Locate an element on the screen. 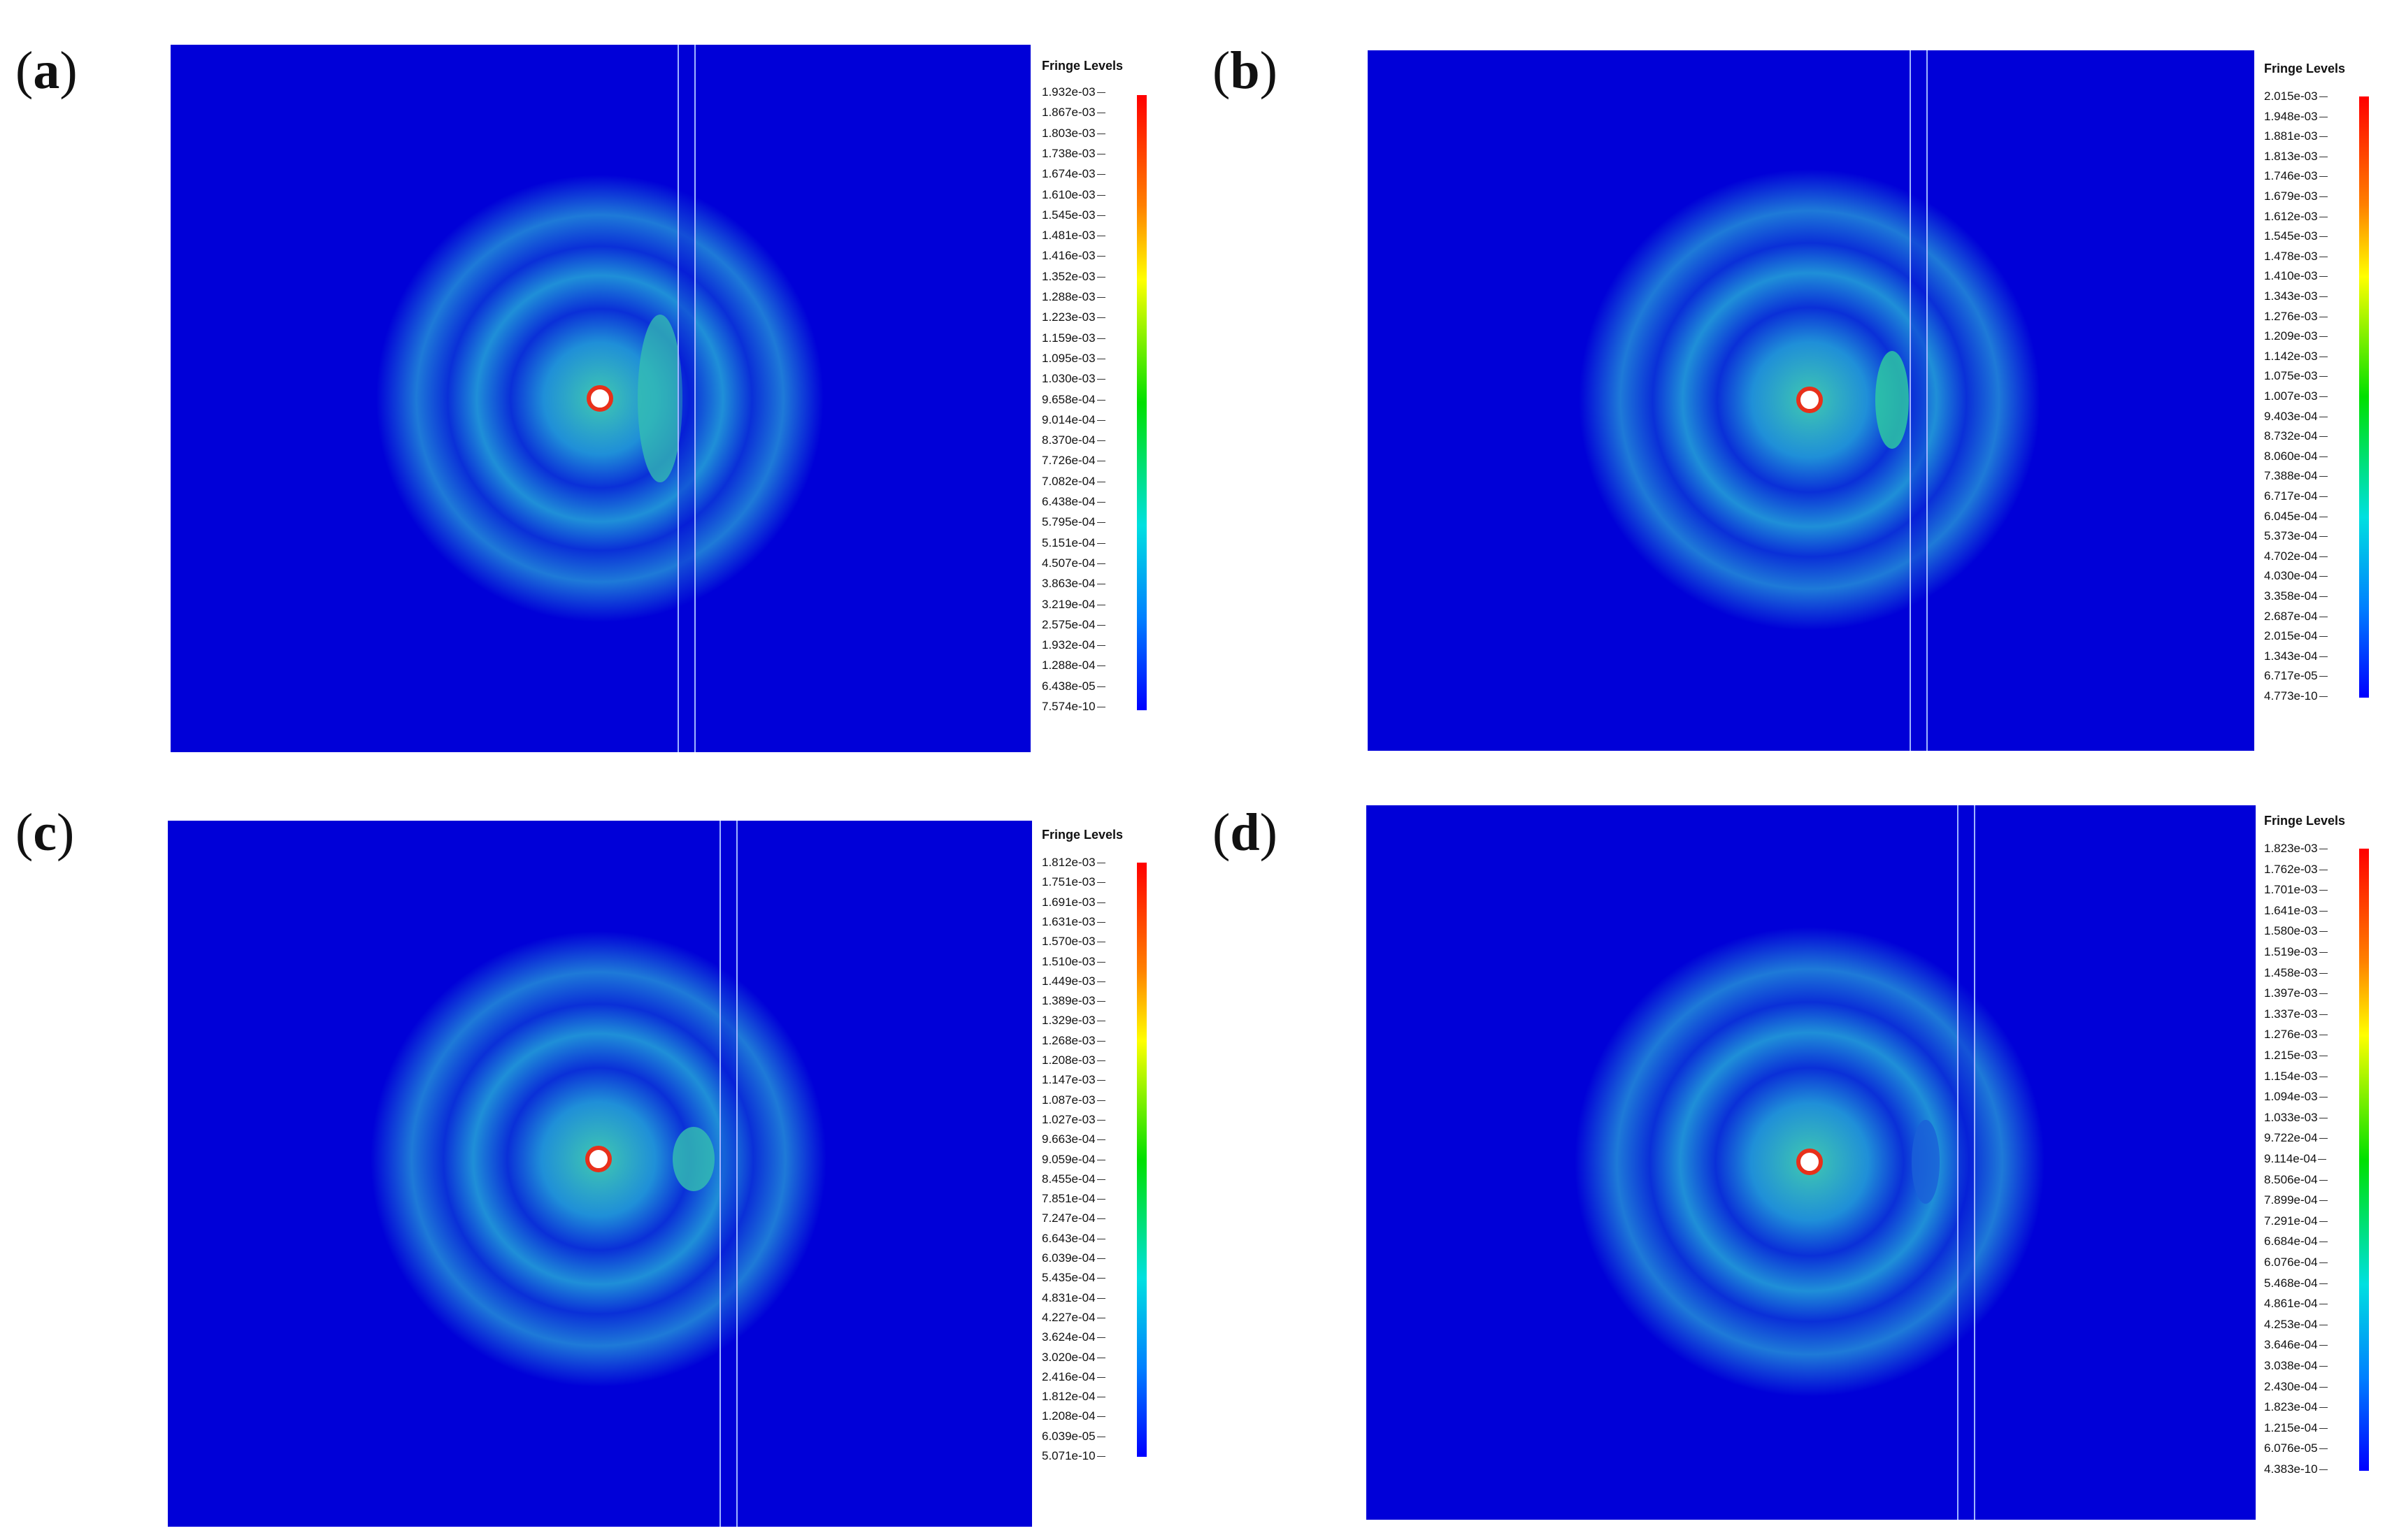  colorbar-tick-label: 3.020e-04 is located at coordinates (1074, 1357).